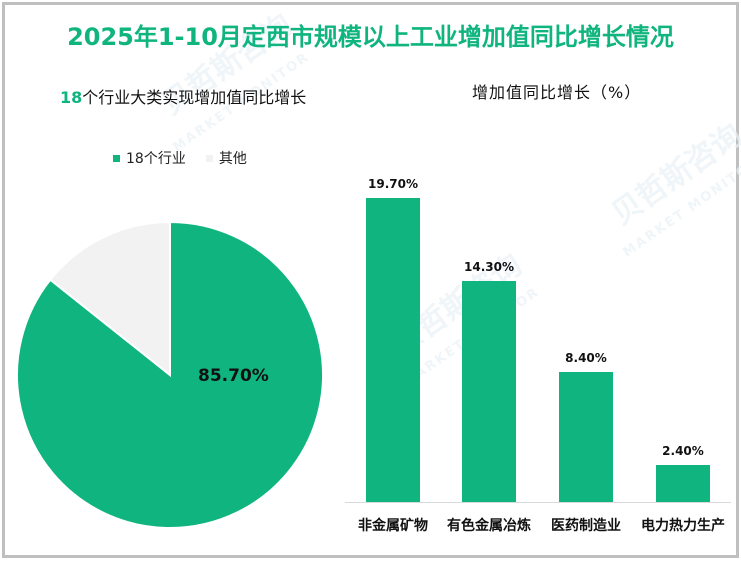 Image resolution: width=741 pixels, height=562 pixels. What do you see at coordinates (233, 376) in the screenshot?
I see `pie-data-label: 85.70%` at bounding box center [233, 376].